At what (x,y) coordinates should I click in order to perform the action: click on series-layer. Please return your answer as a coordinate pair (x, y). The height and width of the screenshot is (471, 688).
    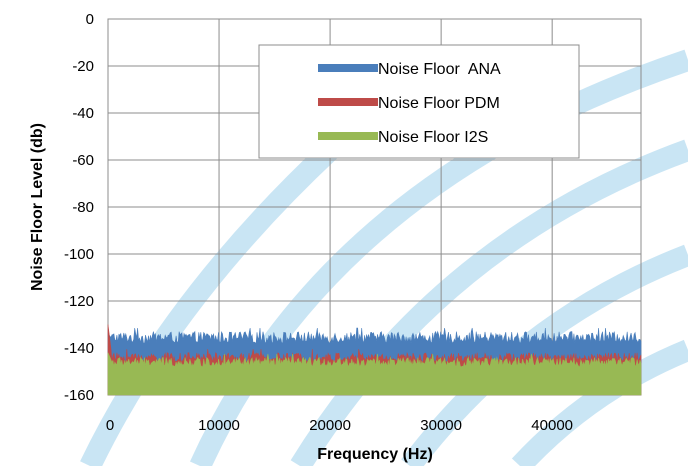
    Looking at the image, I should click on (374, 360).